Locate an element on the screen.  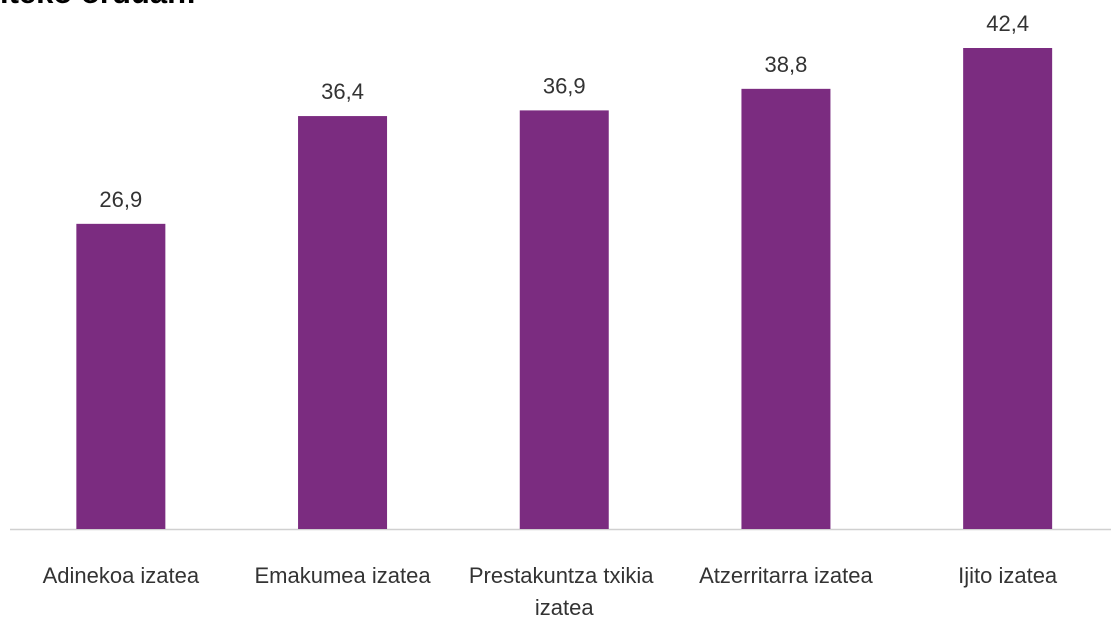
x-tick-label: Prestakuntza txikia izatea is located at coordinates (564, 590).